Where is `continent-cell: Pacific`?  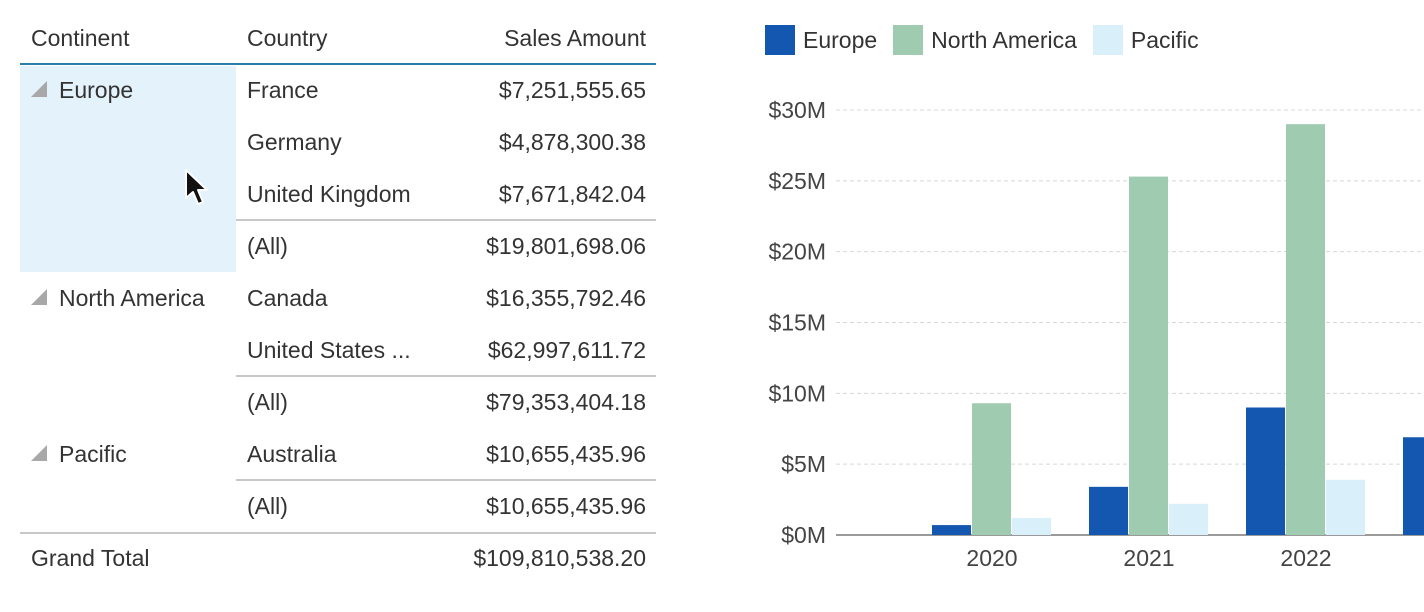 continent-cell: Pacific is located at coordinates (79, 454).